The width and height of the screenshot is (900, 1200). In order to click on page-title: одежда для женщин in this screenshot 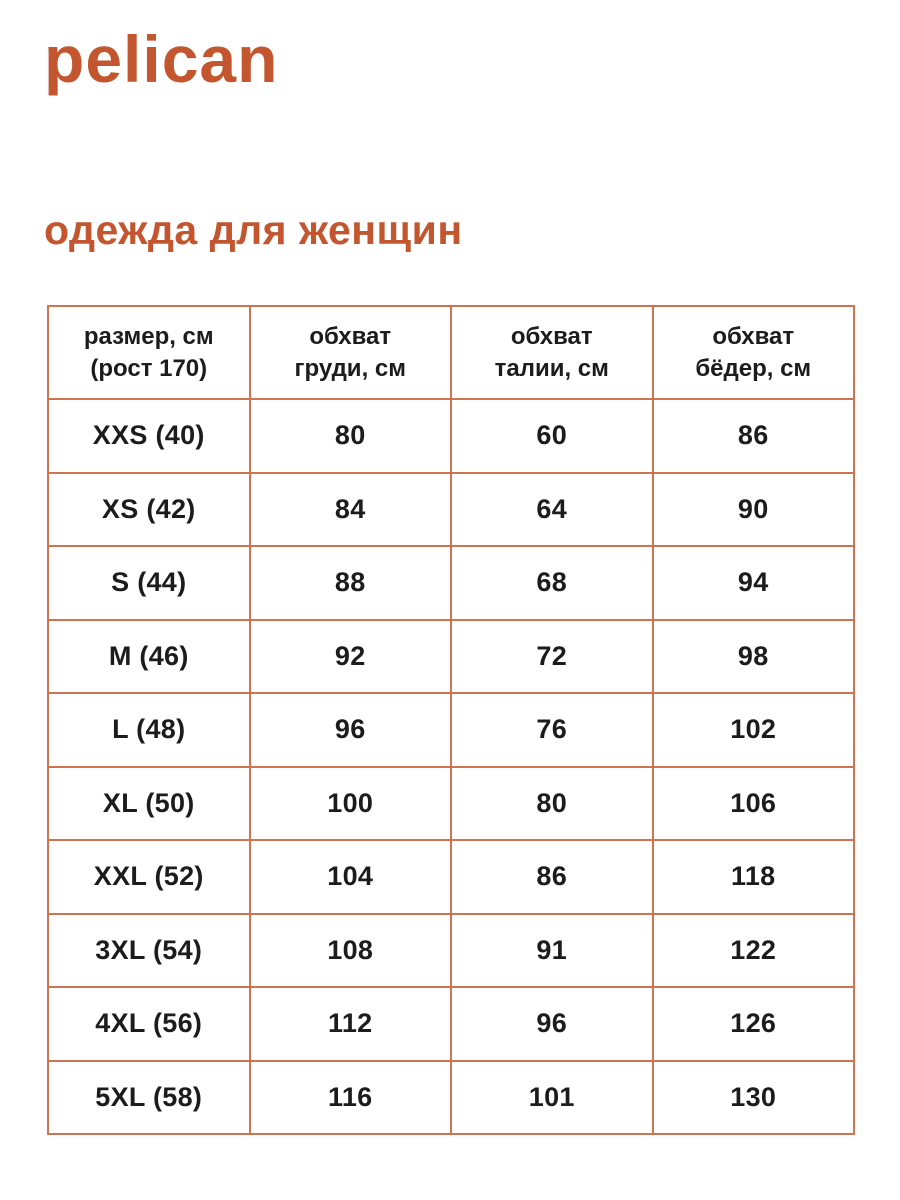, I will do `click(253, 230)`.